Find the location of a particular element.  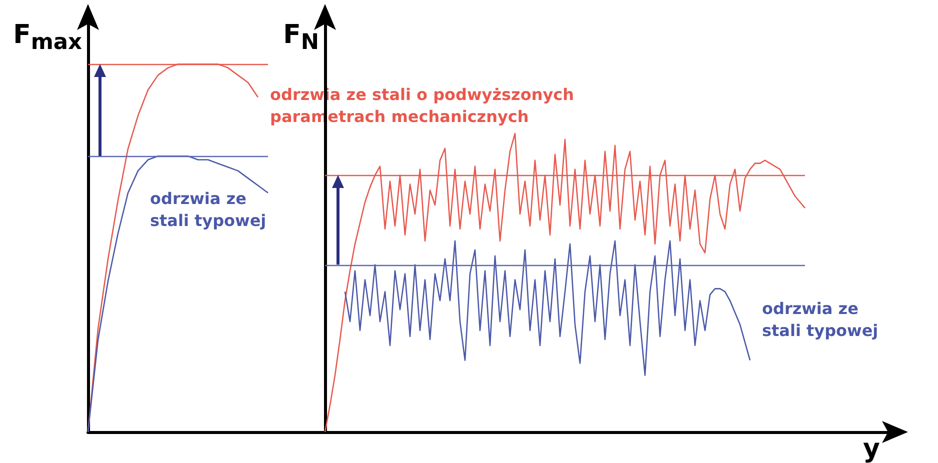

y-axis-title: F$_{N}$ is located at coordinates (301, 38).